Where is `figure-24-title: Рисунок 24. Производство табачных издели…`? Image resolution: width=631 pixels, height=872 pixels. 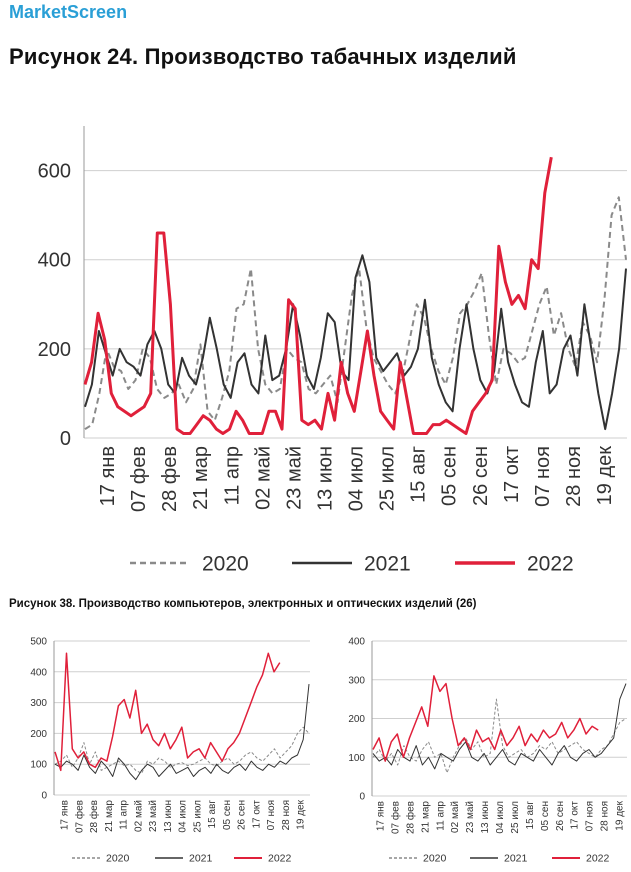
figure-24-title: Рисунок 24. Производство табачных издели… is located at coordinates (263, 56).